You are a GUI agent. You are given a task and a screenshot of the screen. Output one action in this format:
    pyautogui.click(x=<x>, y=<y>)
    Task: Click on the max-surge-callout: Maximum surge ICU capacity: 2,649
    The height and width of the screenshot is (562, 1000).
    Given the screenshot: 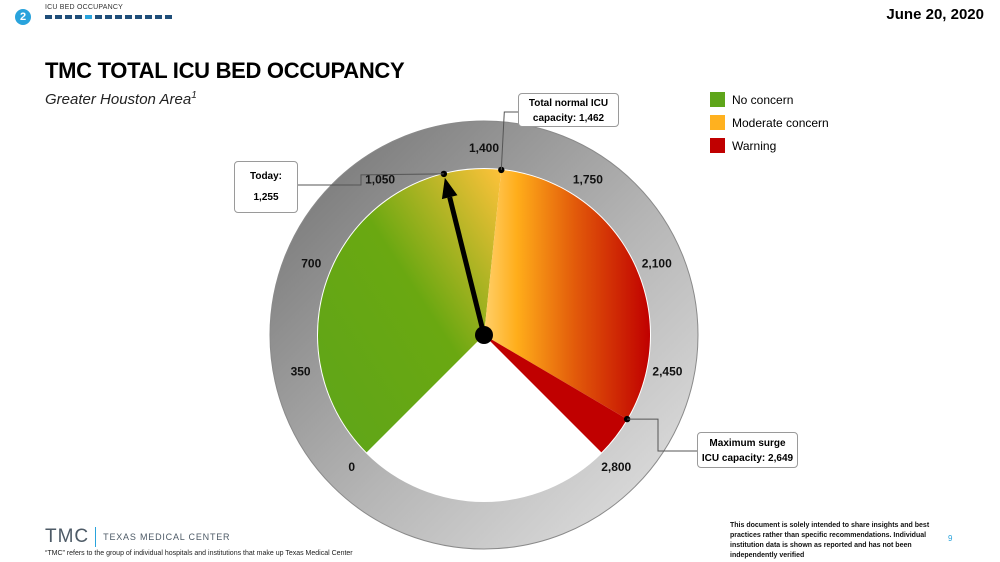 What is the action you would take?
    pyautogui.click(x=747, y=450)
    